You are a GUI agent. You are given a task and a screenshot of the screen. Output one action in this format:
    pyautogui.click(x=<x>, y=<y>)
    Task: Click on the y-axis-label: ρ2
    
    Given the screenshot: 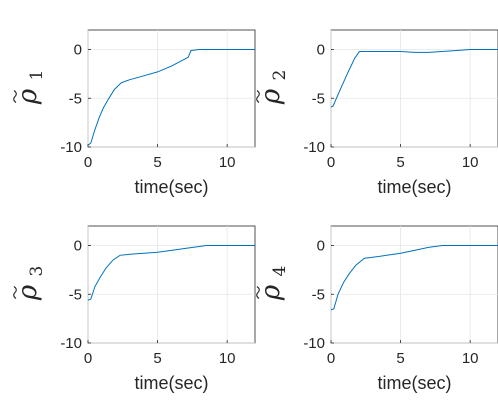 What is the action you would take?
    pyautogui.click(x=273, y=87)
    